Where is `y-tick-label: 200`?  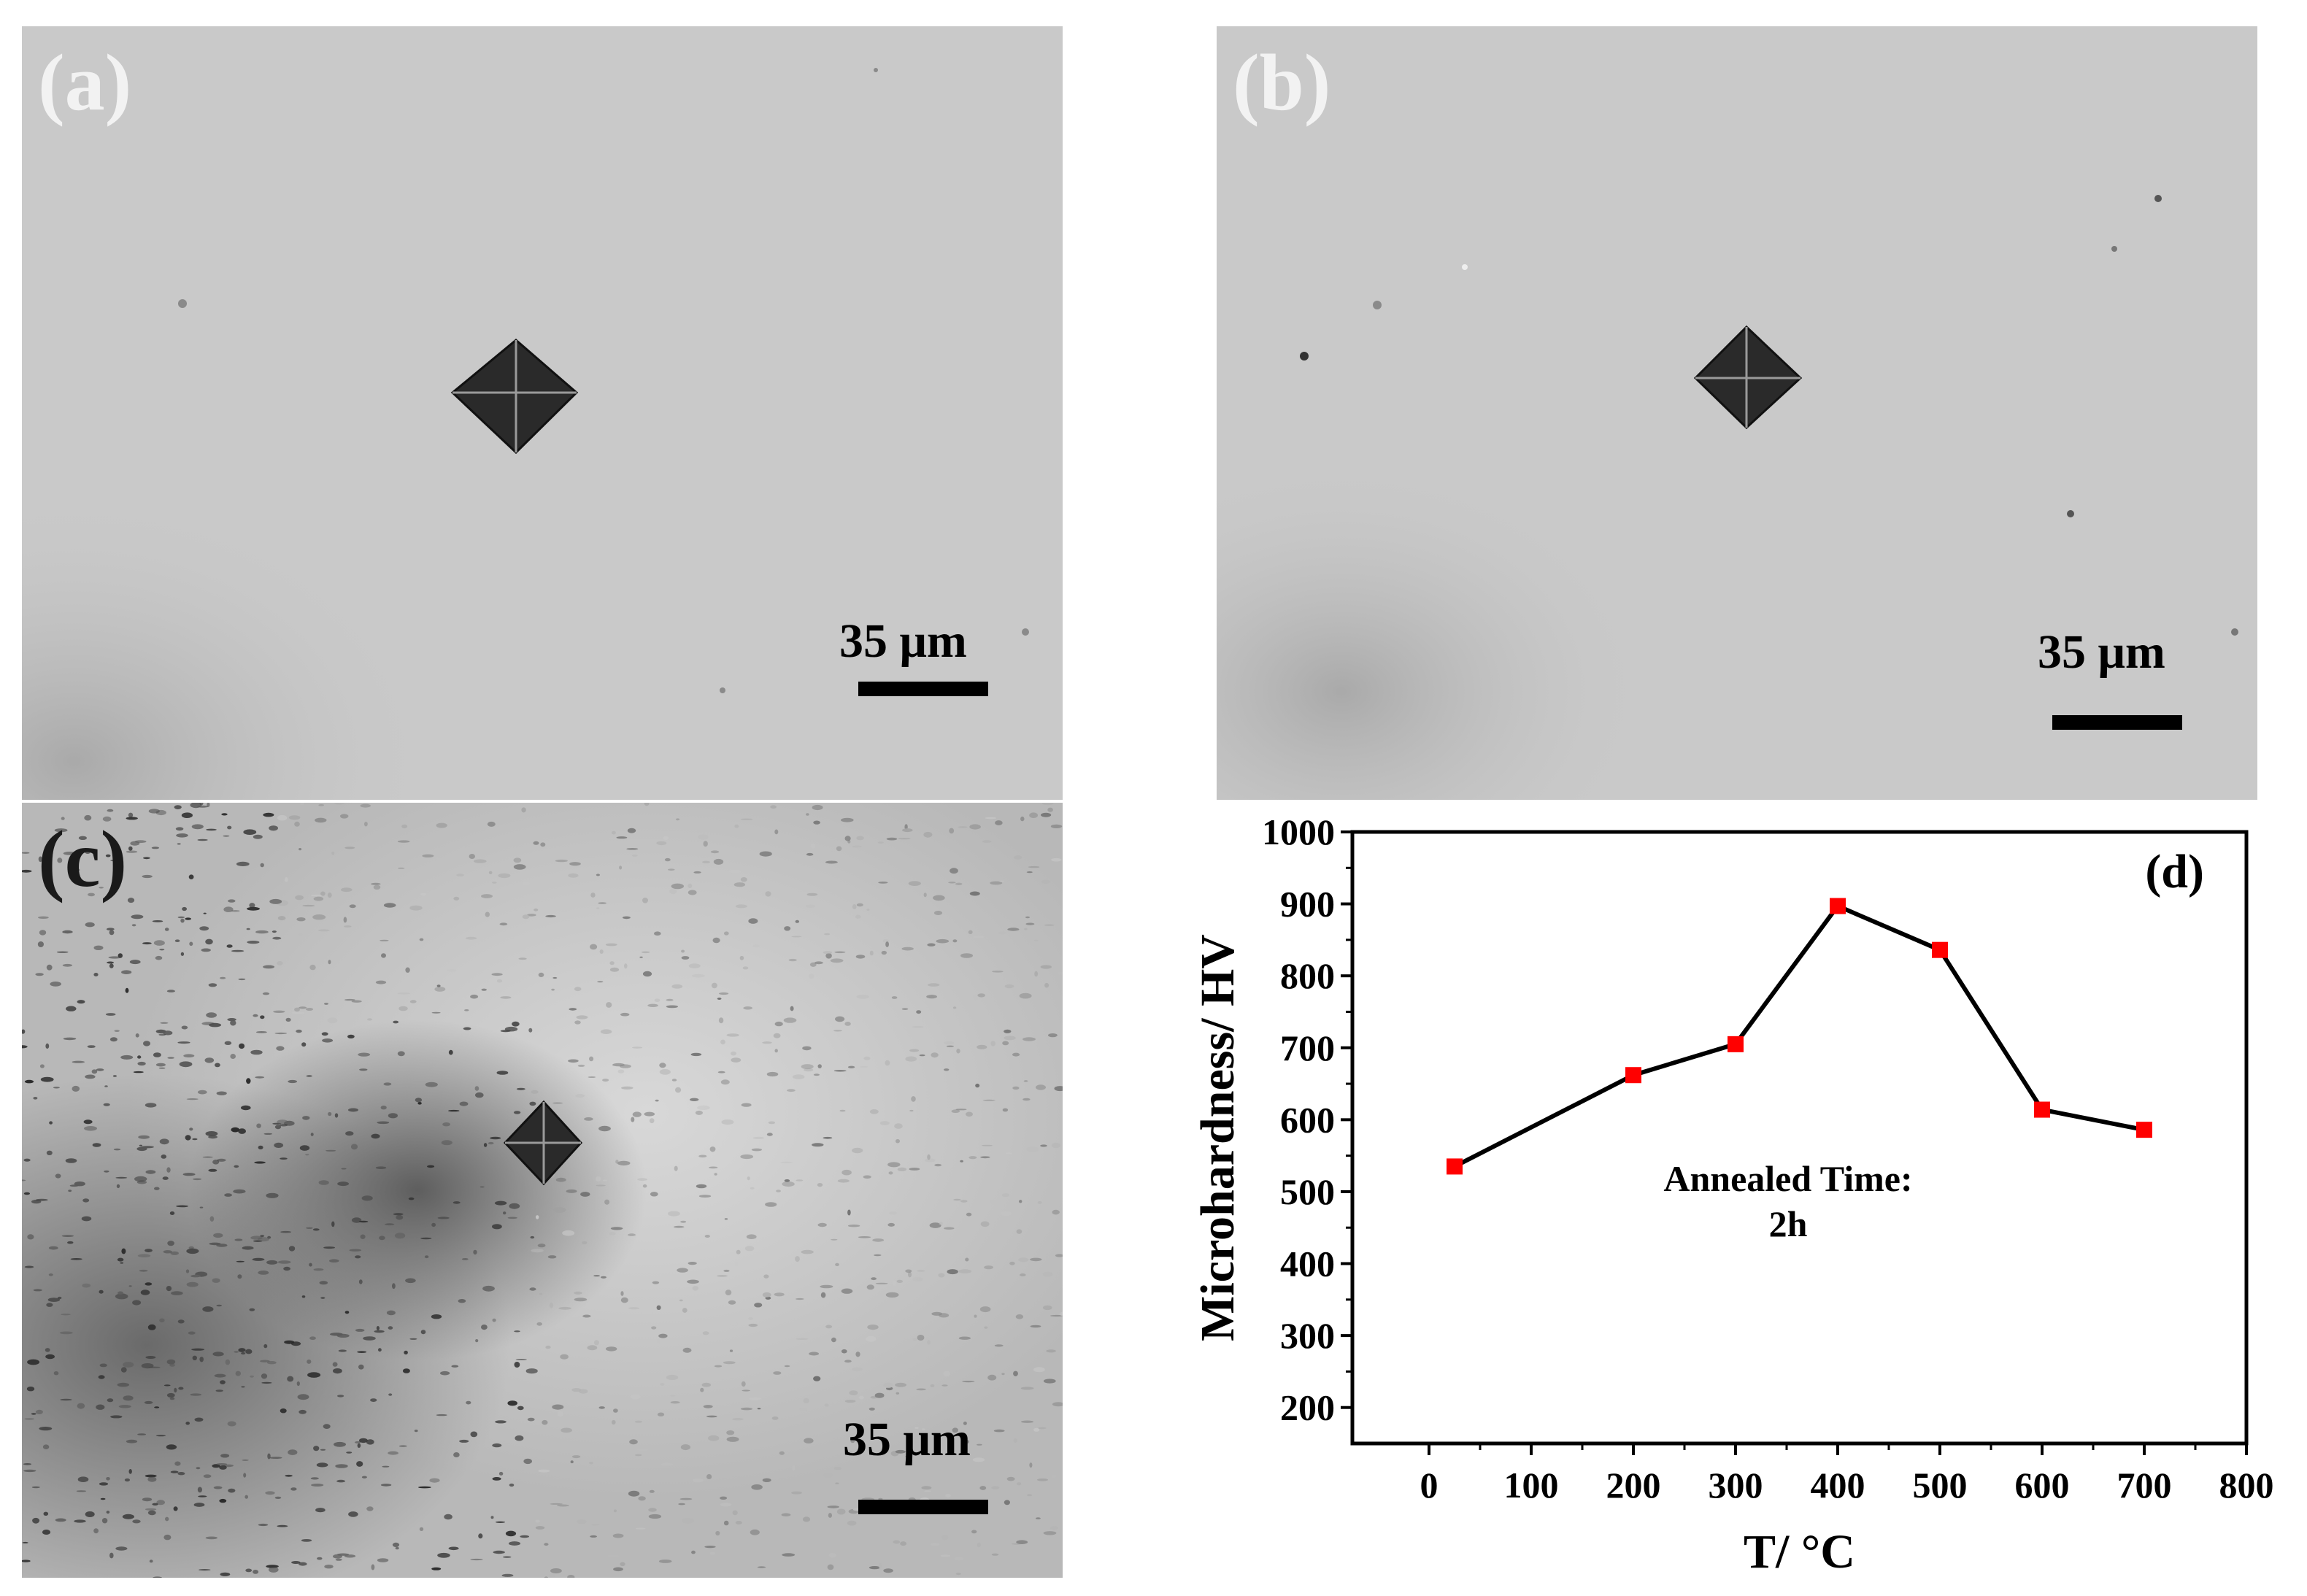 y-tick-label: 200 is located at coordinates (1307, 1407).